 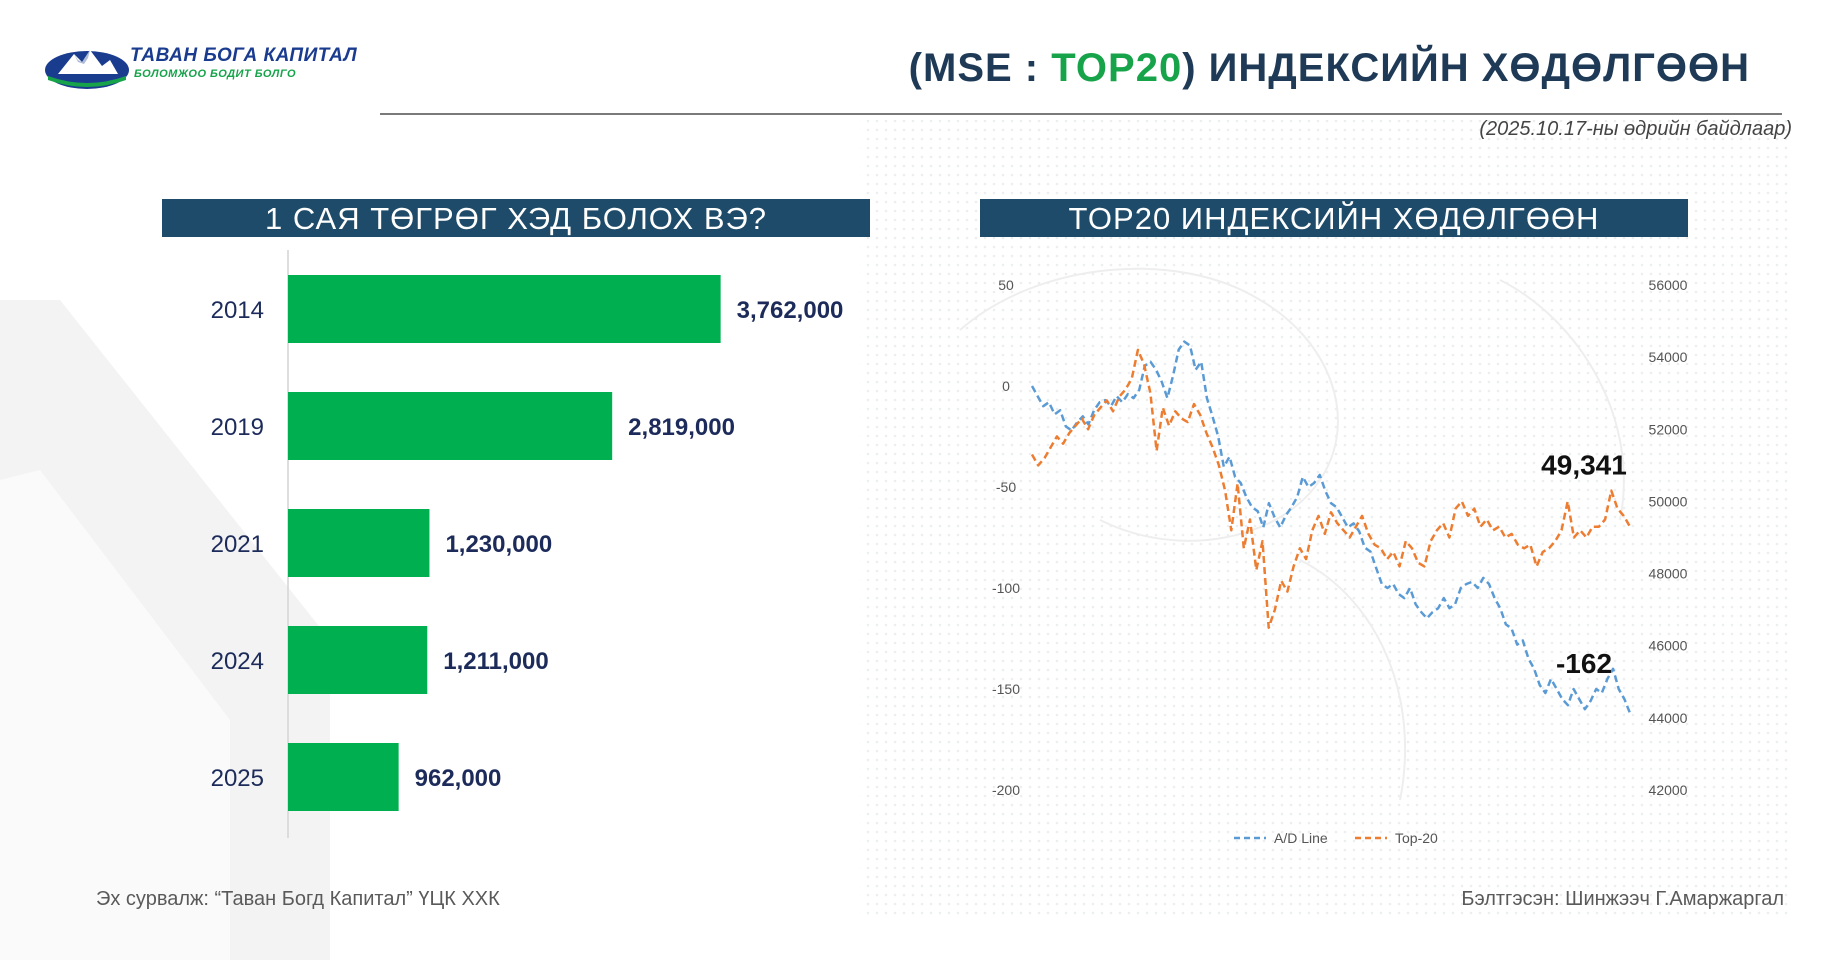 What do you see at coordinates (237, 778) in the screenshot?
I see `bar-category-label: 2025` at bounding box center [237, 778].